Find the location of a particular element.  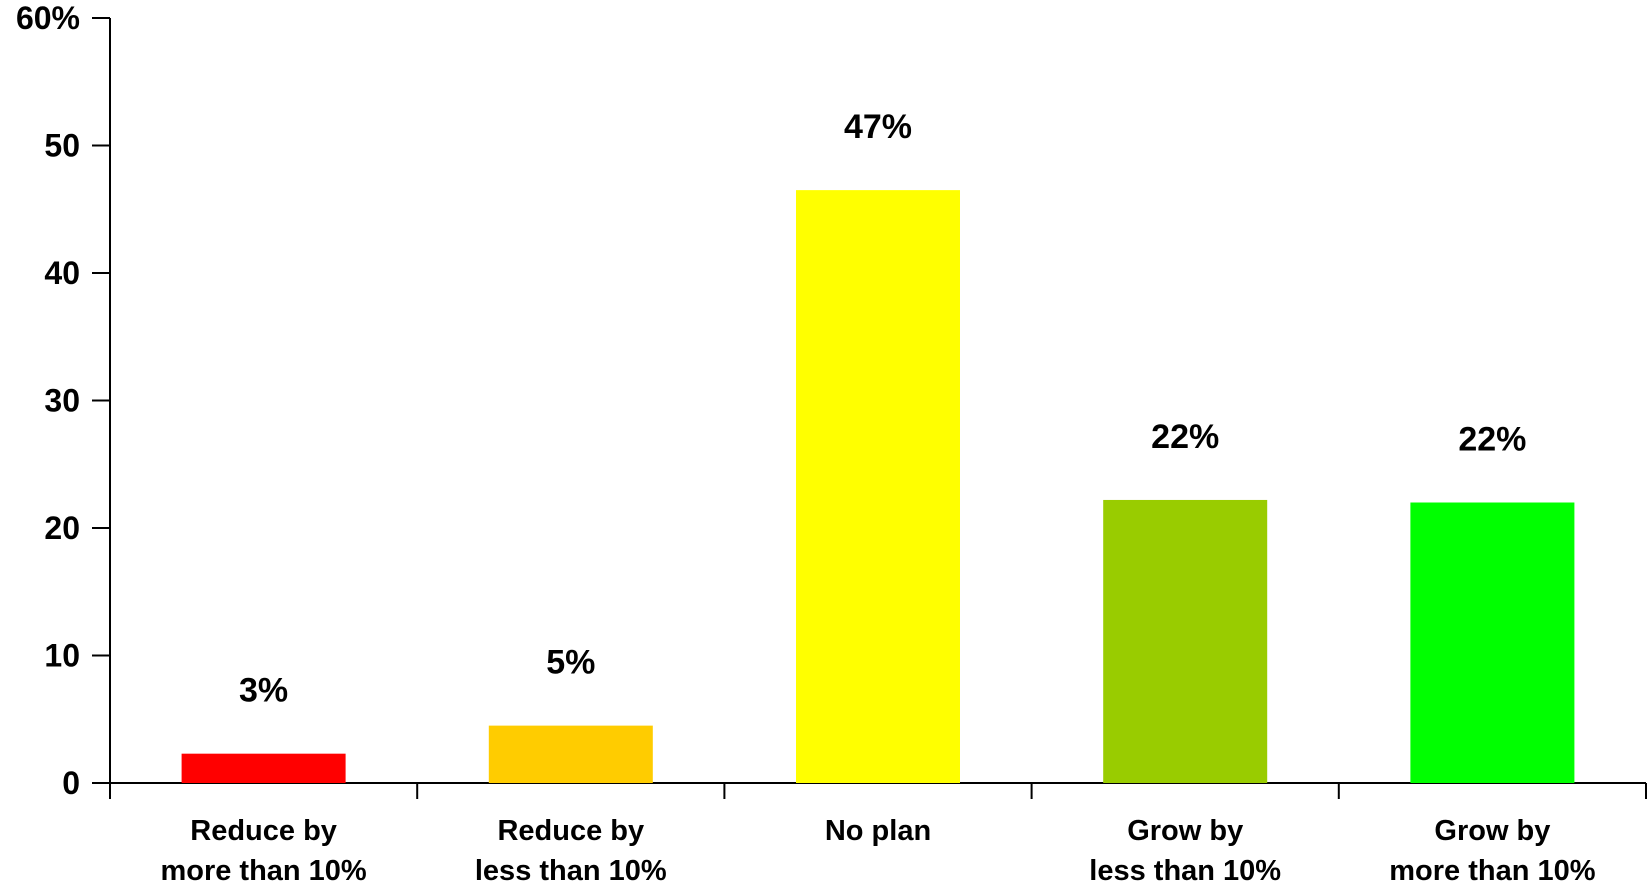

y-axis: 0 10 20 30 40 50 60% is located at coordinates (63, 400).